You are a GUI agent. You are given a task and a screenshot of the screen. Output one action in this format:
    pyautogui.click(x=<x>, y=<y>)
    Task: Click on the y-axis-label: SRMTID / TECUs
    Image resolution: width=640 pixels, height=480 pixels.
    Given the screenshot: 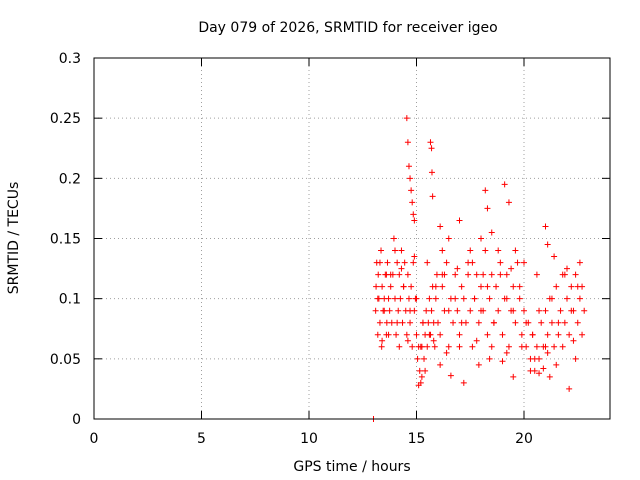 What is the action you would take?
    pyautogui.click(x=14, y=238)
    